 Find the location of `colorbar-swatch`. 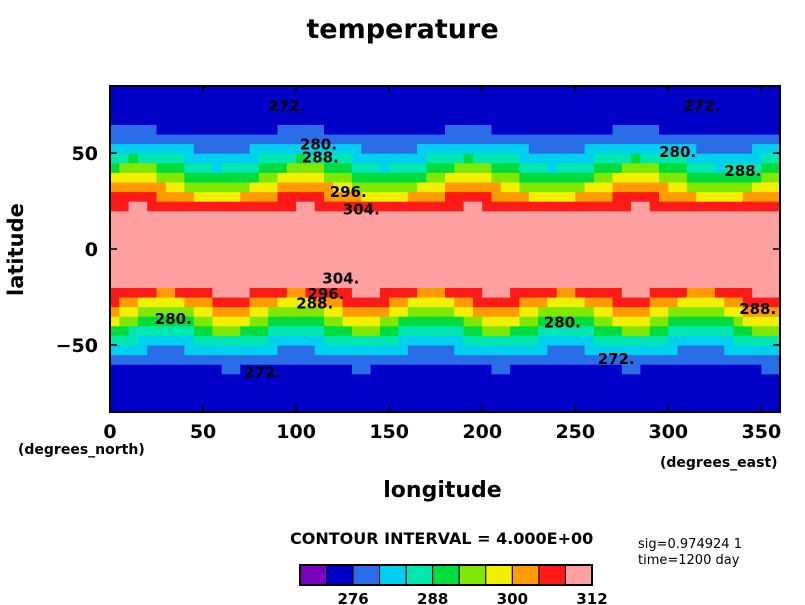

colorbar-swatch is located at coordinates (472, 575).